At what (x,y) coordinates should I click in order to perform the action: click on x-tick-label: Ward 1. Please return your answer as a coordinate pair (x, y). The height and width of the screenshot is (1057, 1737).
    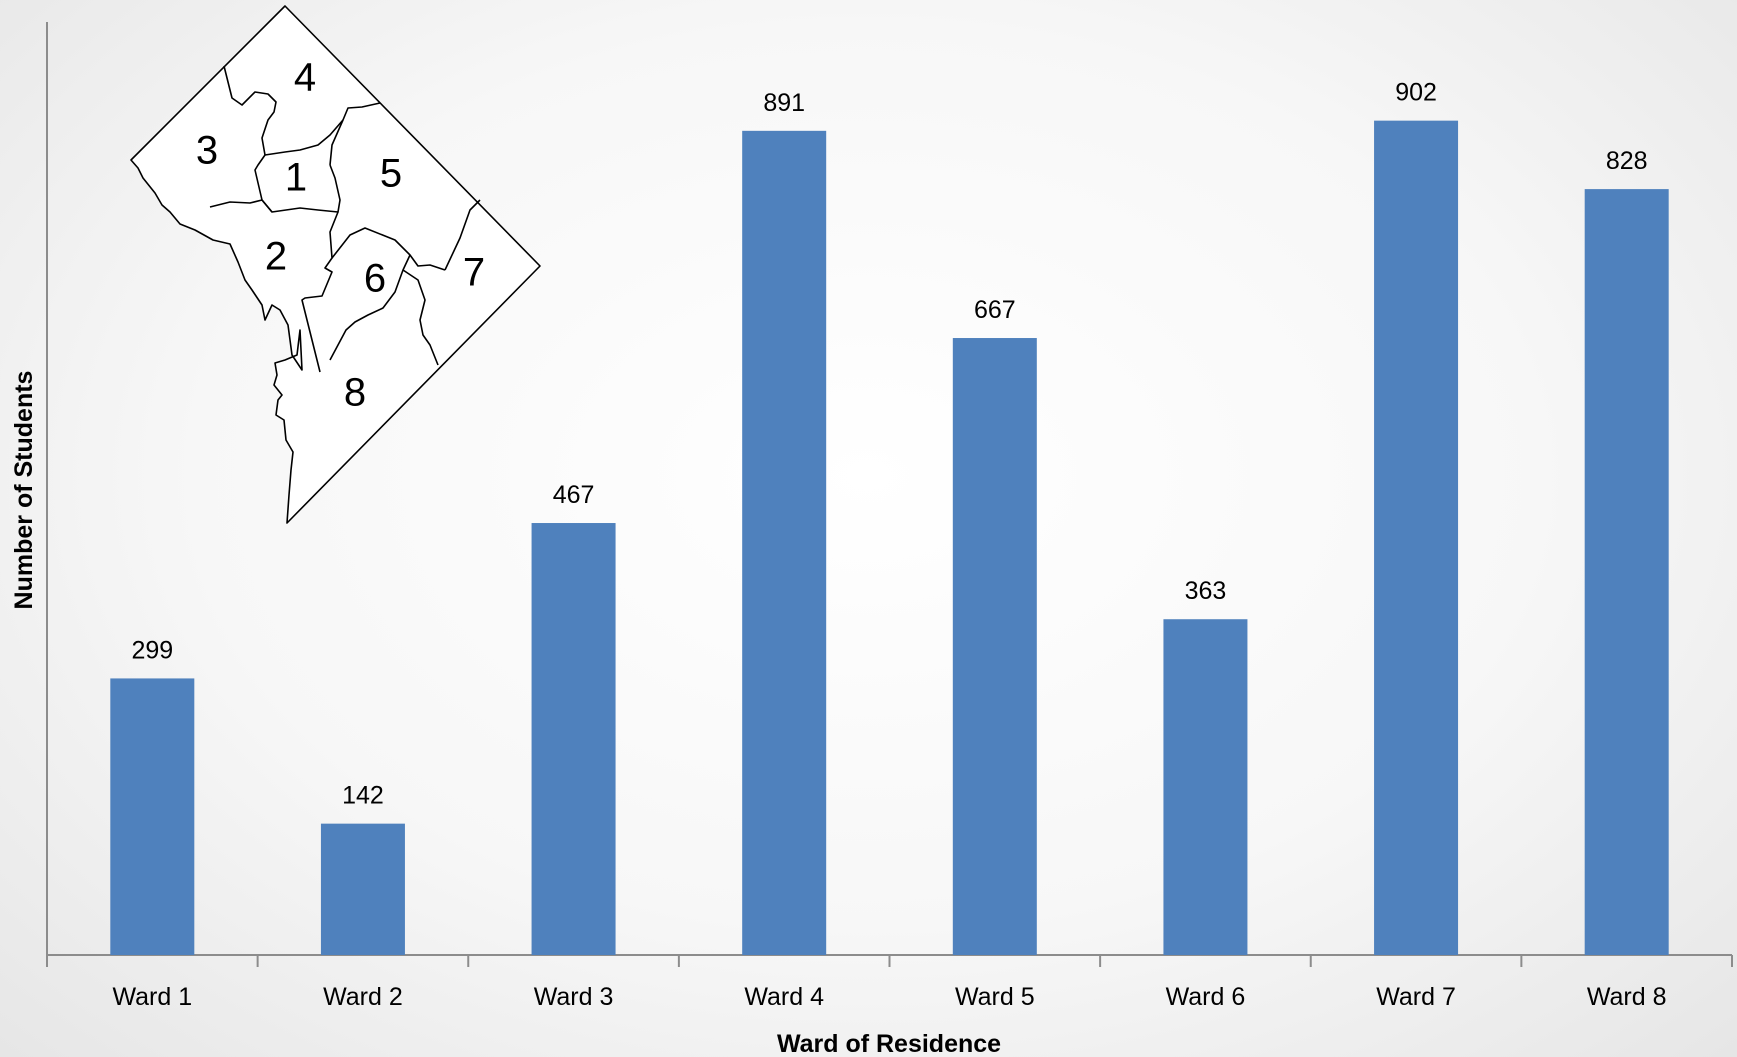
    Looking at the image, I should click on (152, 997).